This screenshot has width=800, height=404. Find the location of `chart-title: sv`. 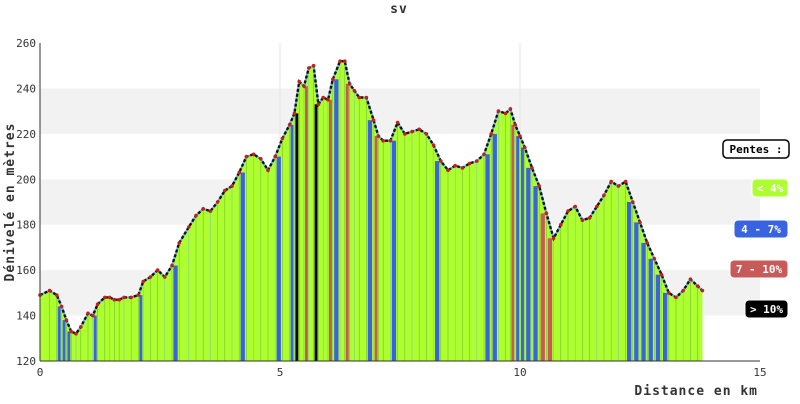

chart-title: sv is located at coordinates (399, 9).